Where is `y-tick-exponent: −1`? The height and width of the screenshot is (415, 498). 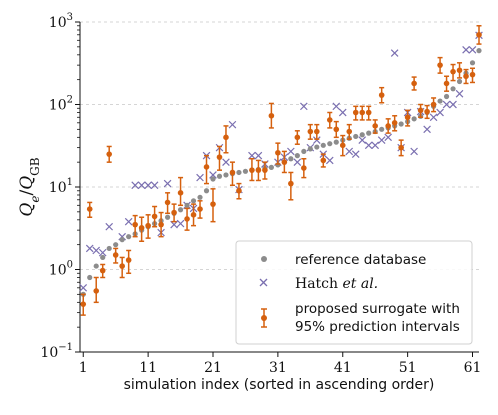
y-tick-exponent: −1 is located at coordinates (65, 347).